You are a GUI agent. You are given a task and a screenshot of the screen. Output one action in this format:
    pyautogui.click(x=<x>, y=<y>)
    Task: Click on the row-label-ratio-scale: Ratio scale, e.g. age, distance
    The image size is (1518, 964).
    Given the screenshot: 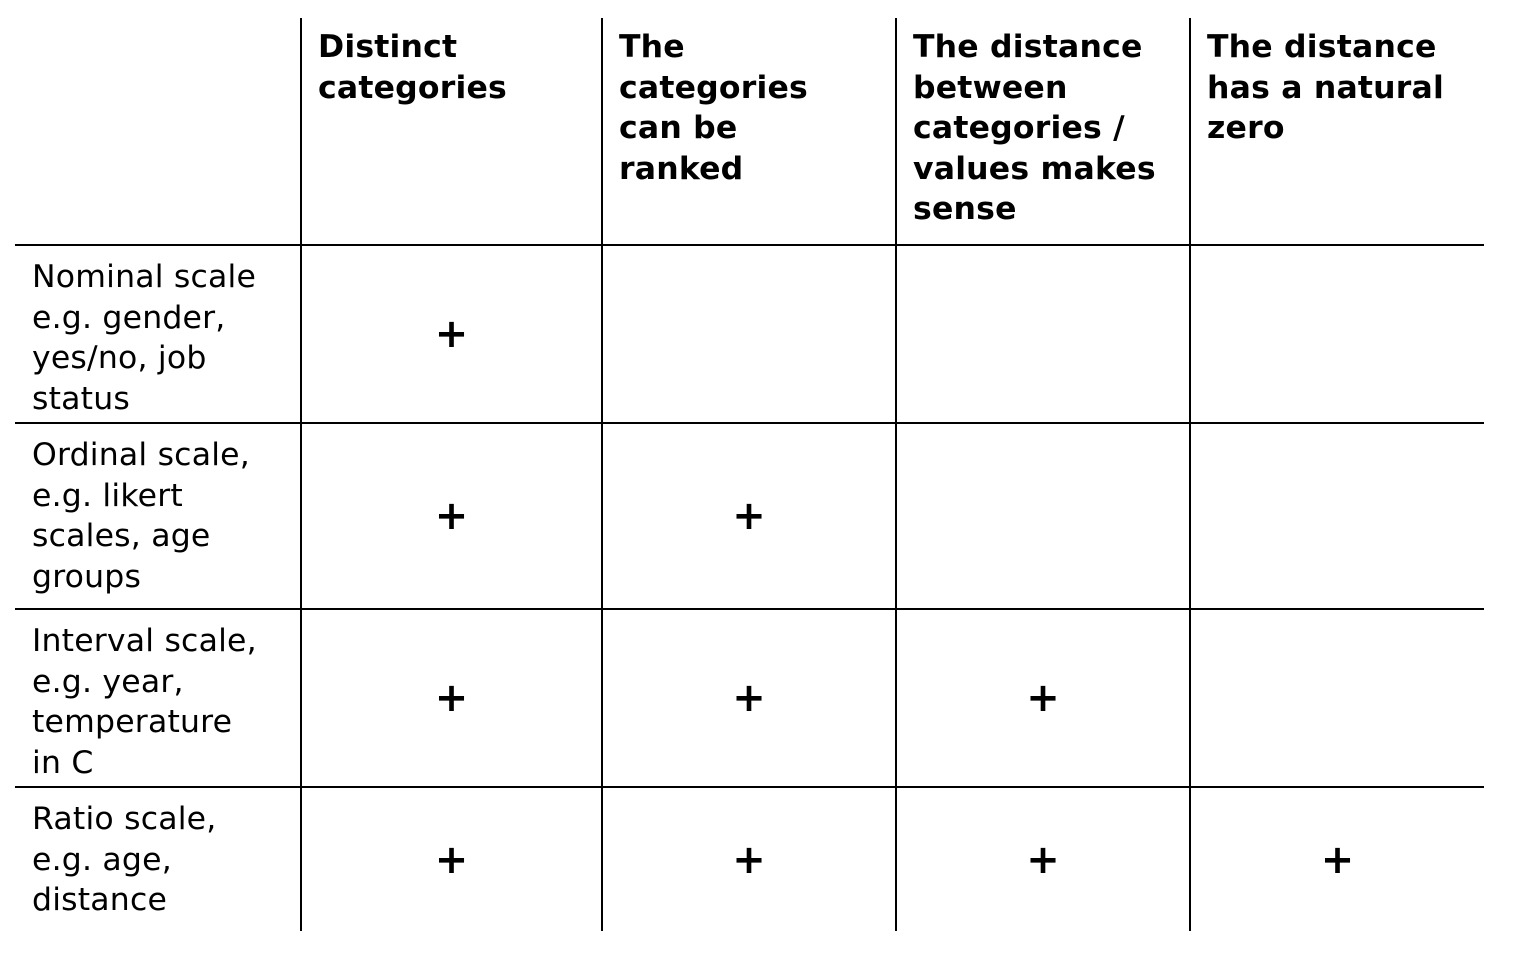 What is the action you would take?
    pyautogui.click(x=158, y=859)
    